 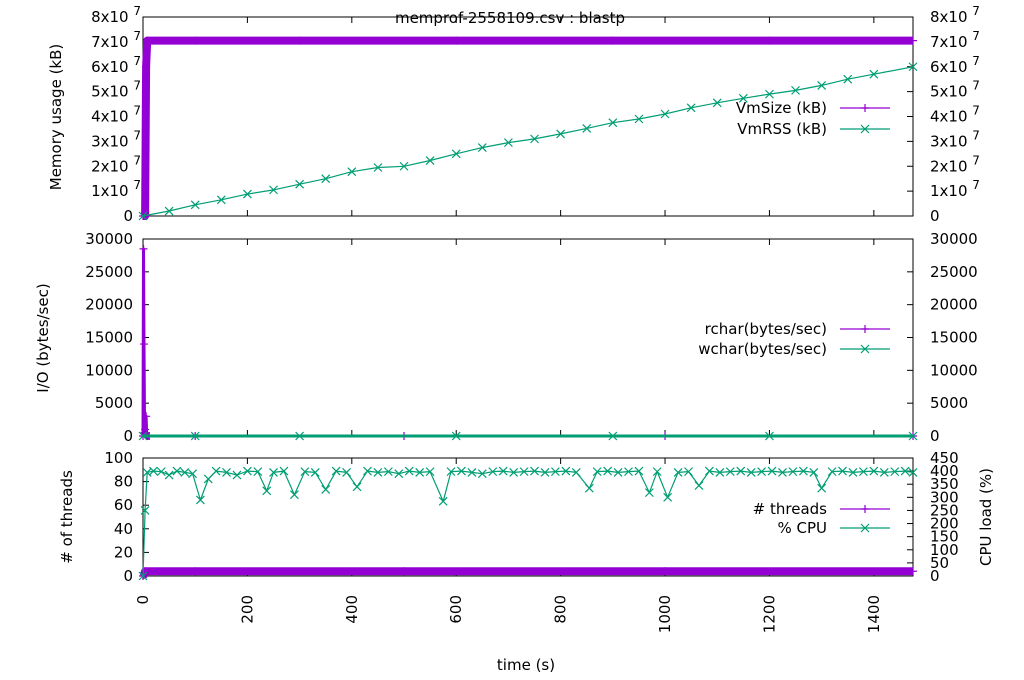 I want to click on threads-y2tick-label: 450, so click(x=944, y=458).